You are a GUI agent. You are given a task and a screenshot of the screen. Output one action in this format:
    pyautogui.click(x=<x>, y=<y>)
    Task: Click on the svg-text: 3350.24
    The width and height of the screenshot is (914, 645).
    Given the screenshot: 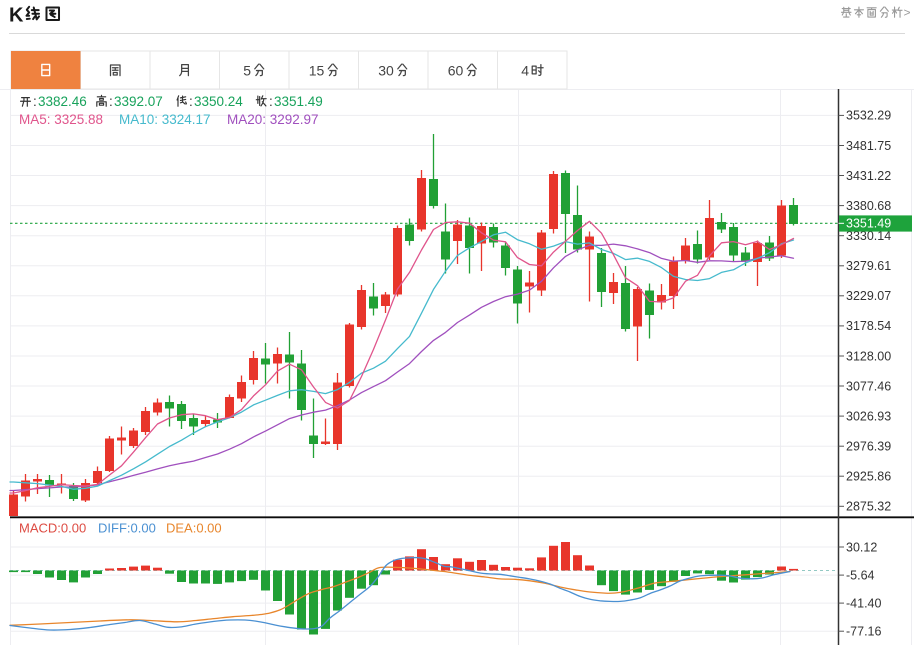 What is the action you would take?
    pyautogui.click(x=218, y=101)
    